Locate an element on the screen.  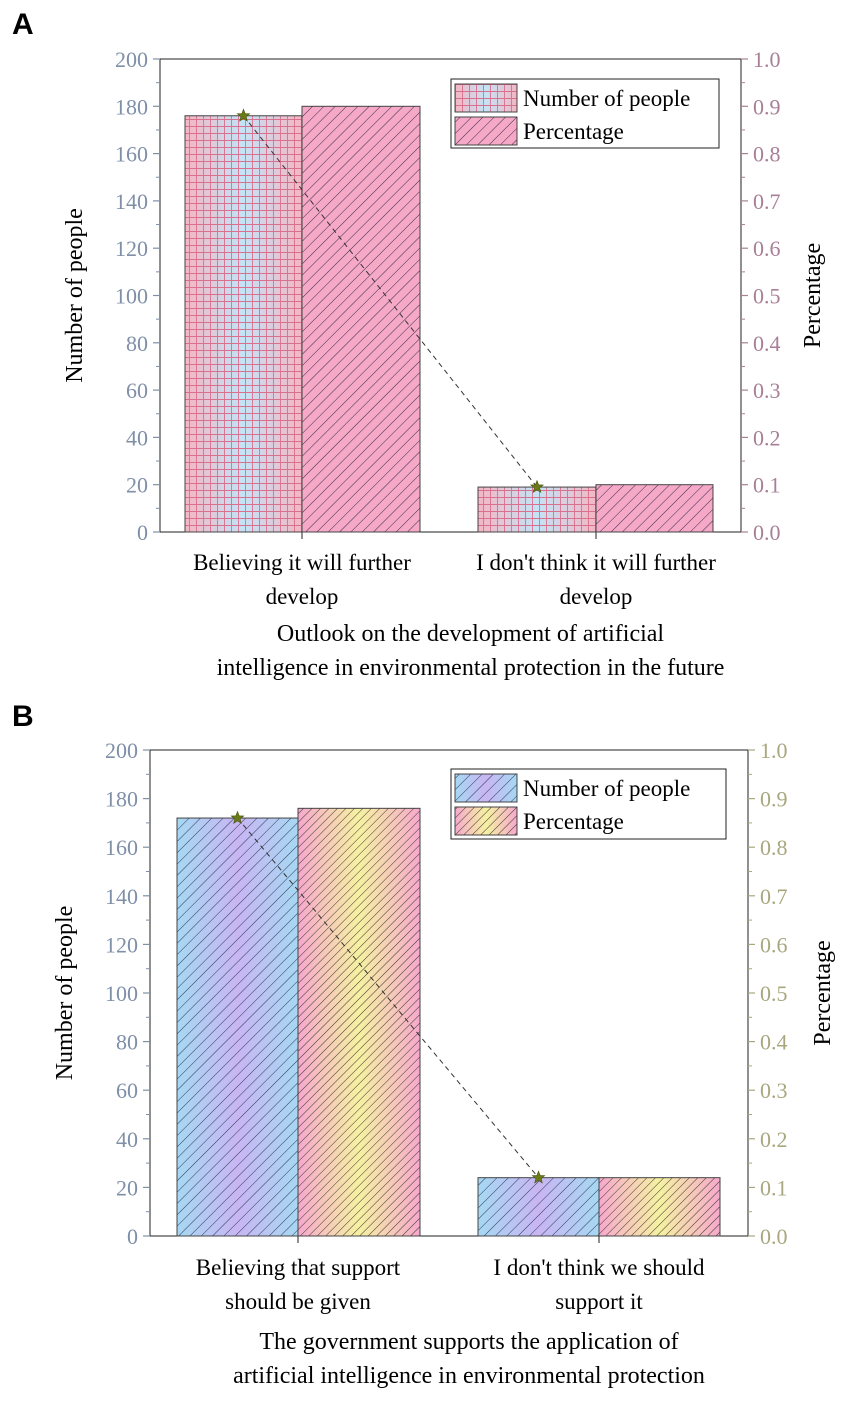
category-label: support it is located at coordinates (599, 1301).